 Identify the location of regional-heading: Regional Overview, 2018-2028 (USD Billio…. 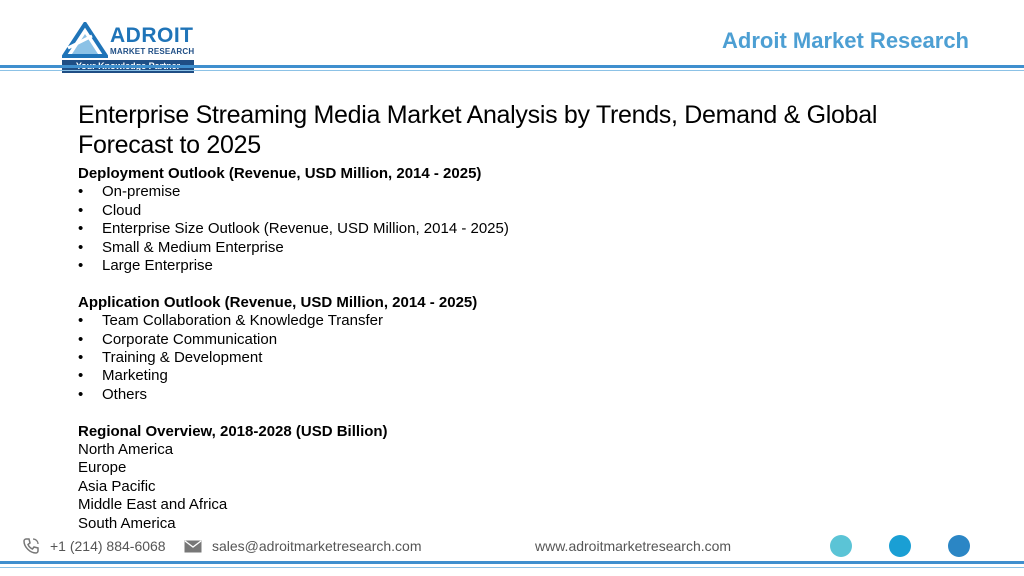
(233, 431).